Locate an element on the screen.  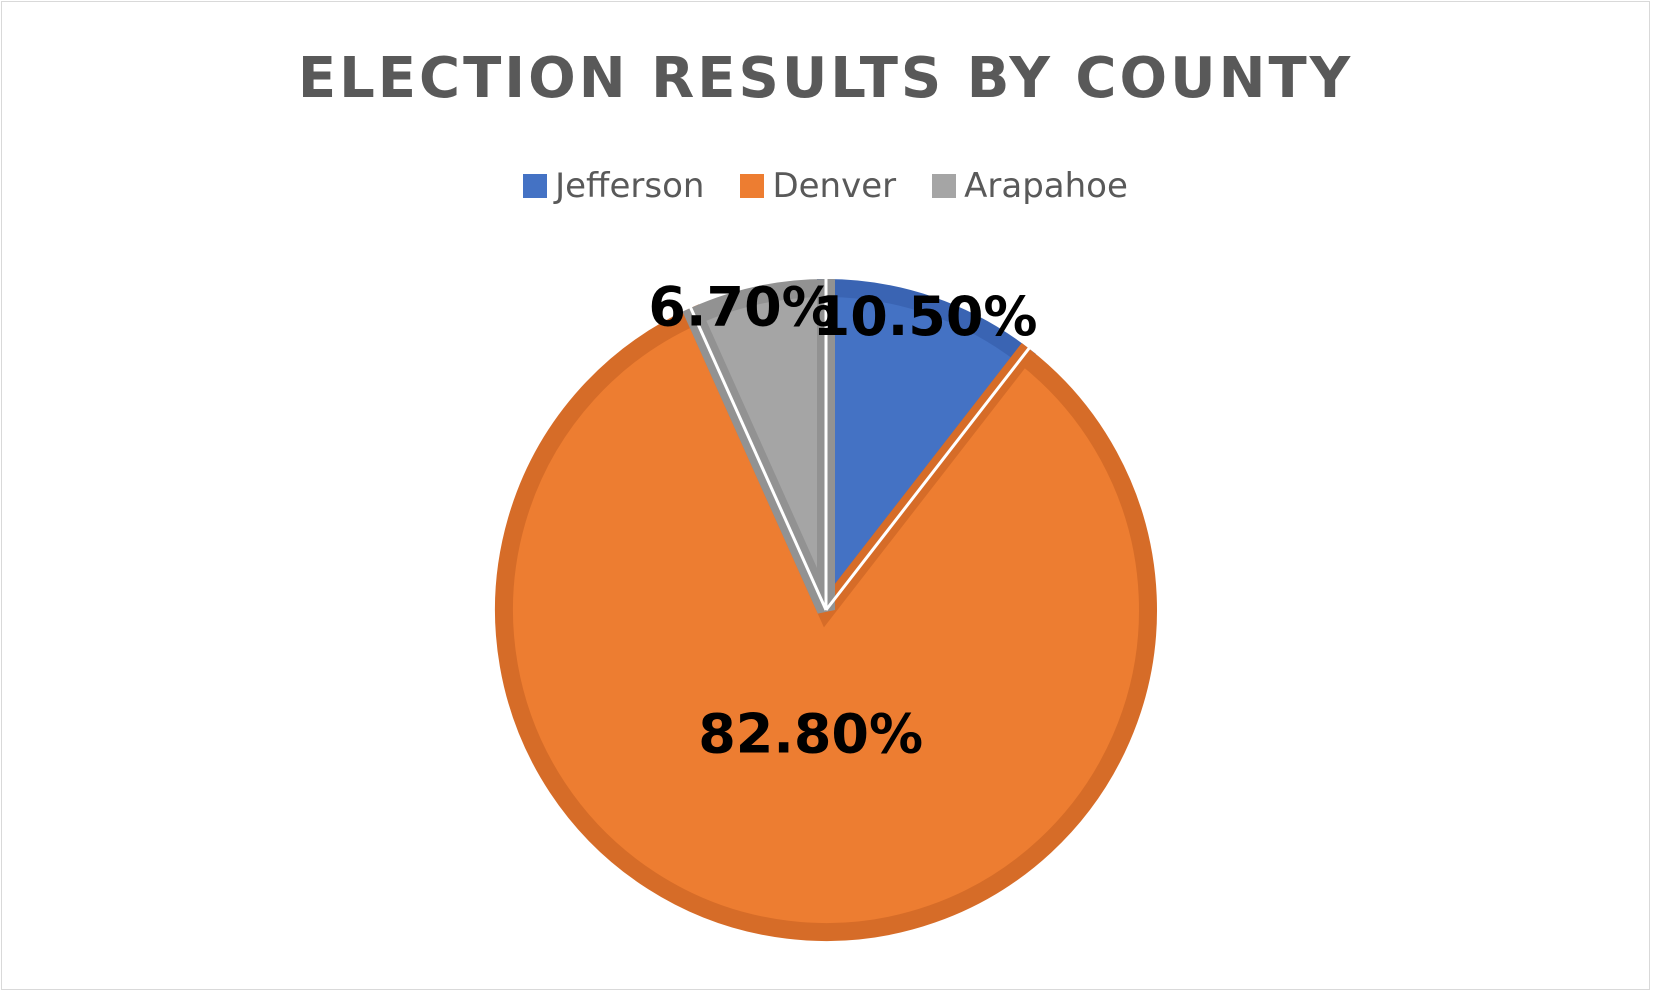
legend-label-arapahoe: Arapahoe is located at coordinates (1046, 186).